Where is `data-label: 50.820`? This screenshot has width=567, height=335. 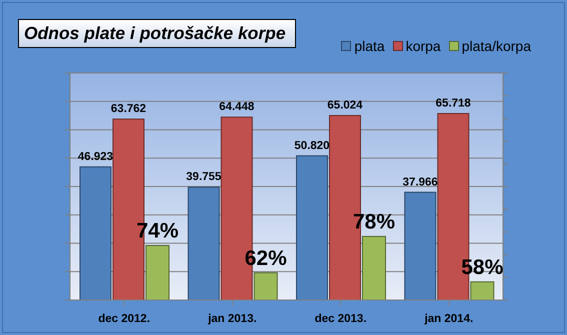 data-label: 50.820 is located at coordinates (312, 146).